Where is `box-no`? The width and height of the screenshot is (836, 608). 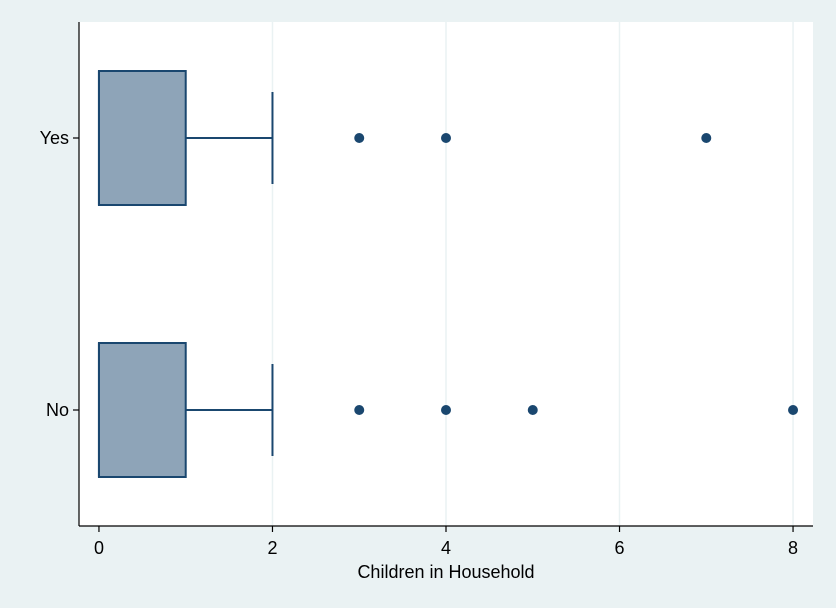 box-no is located at coordinates (142, 410).